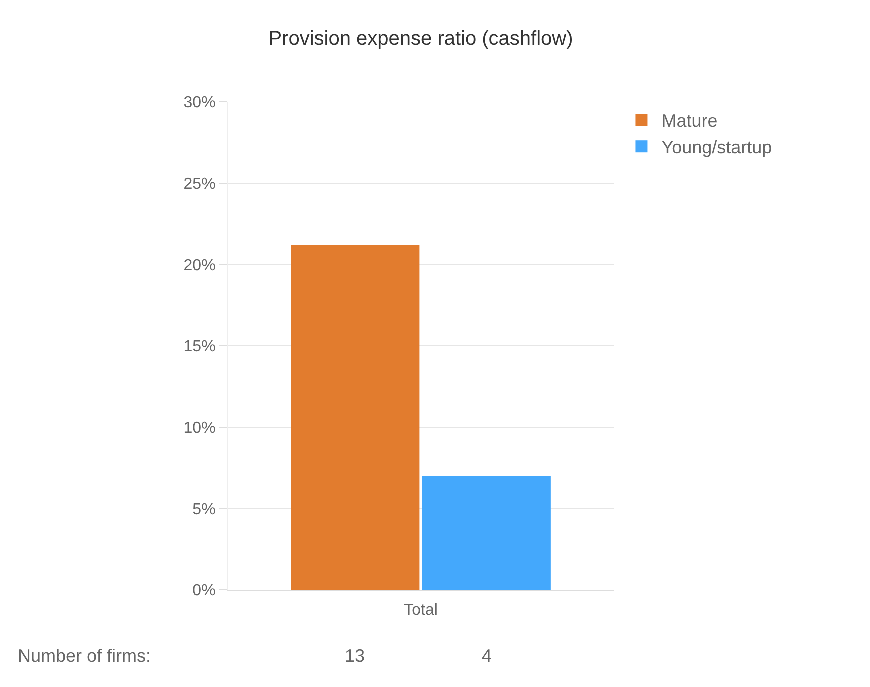 This screenshot has width=870, height=687. Describe the element at coordinates (200, 428) in the screenshot. I see `y-tick-label: 10%` at that location.